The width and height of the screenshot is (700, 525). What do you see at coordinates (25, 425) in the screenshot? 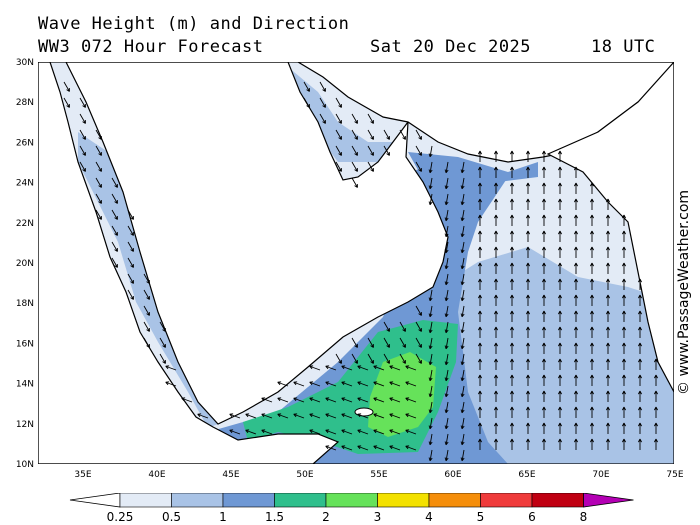
I see `lat-label: 12N` at bounding box center [25, 425].